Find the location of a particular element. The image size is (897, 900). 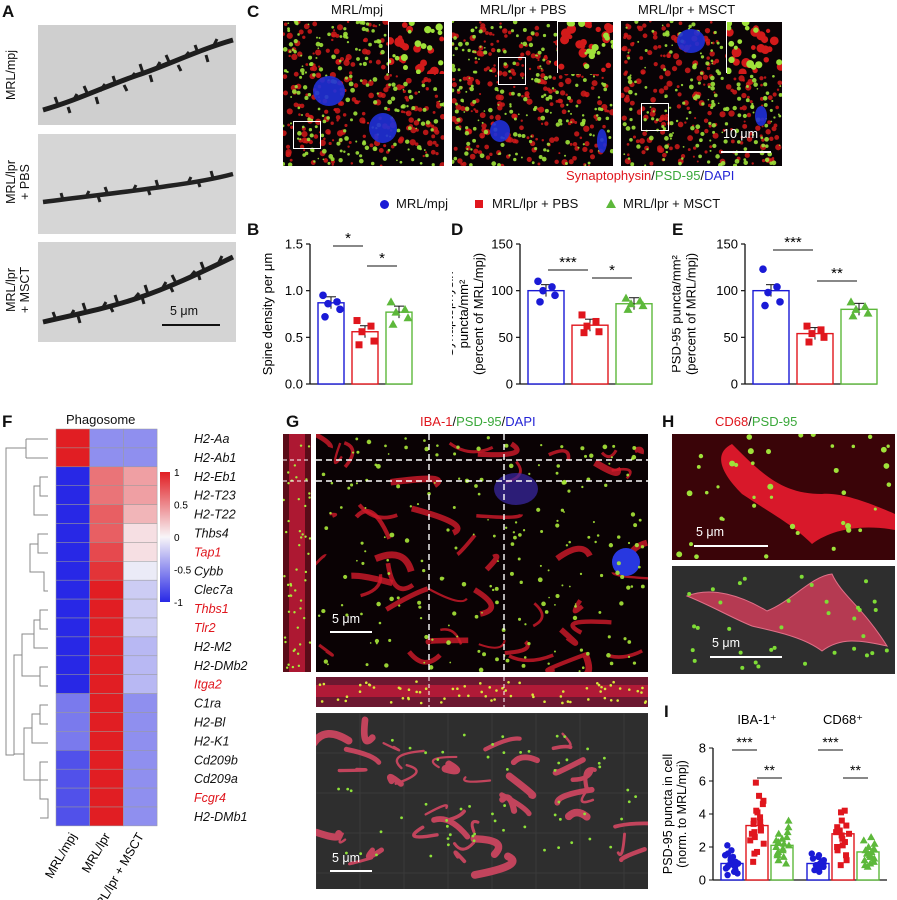

colorbar-tick-label: 0.5 is located at coordinates (181, 506).